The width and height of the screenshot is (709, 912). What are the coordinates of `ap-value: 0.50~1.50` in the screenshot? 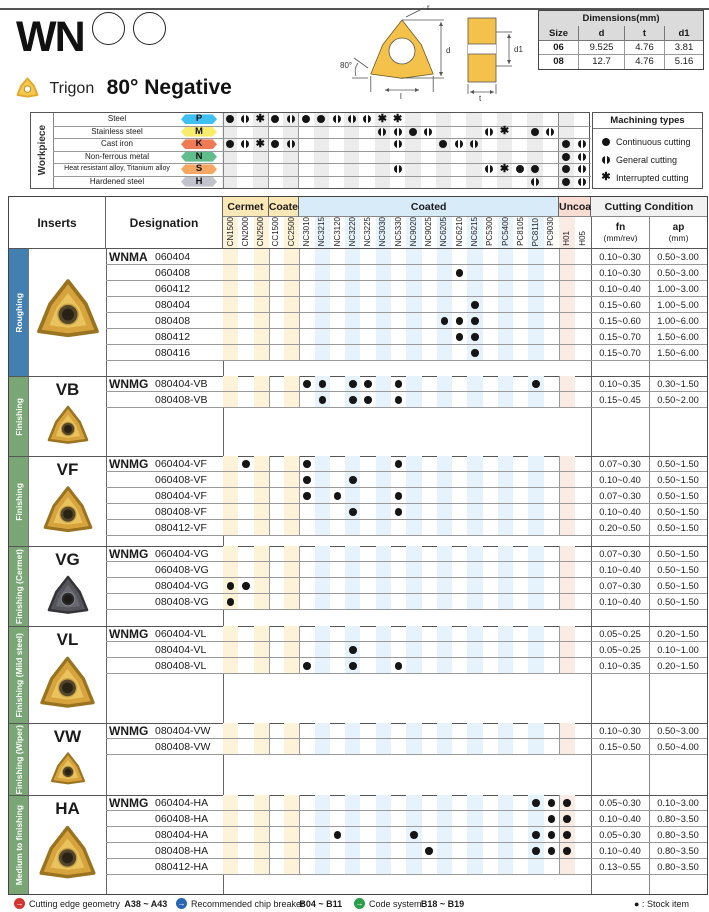 It's located at (678, 554).